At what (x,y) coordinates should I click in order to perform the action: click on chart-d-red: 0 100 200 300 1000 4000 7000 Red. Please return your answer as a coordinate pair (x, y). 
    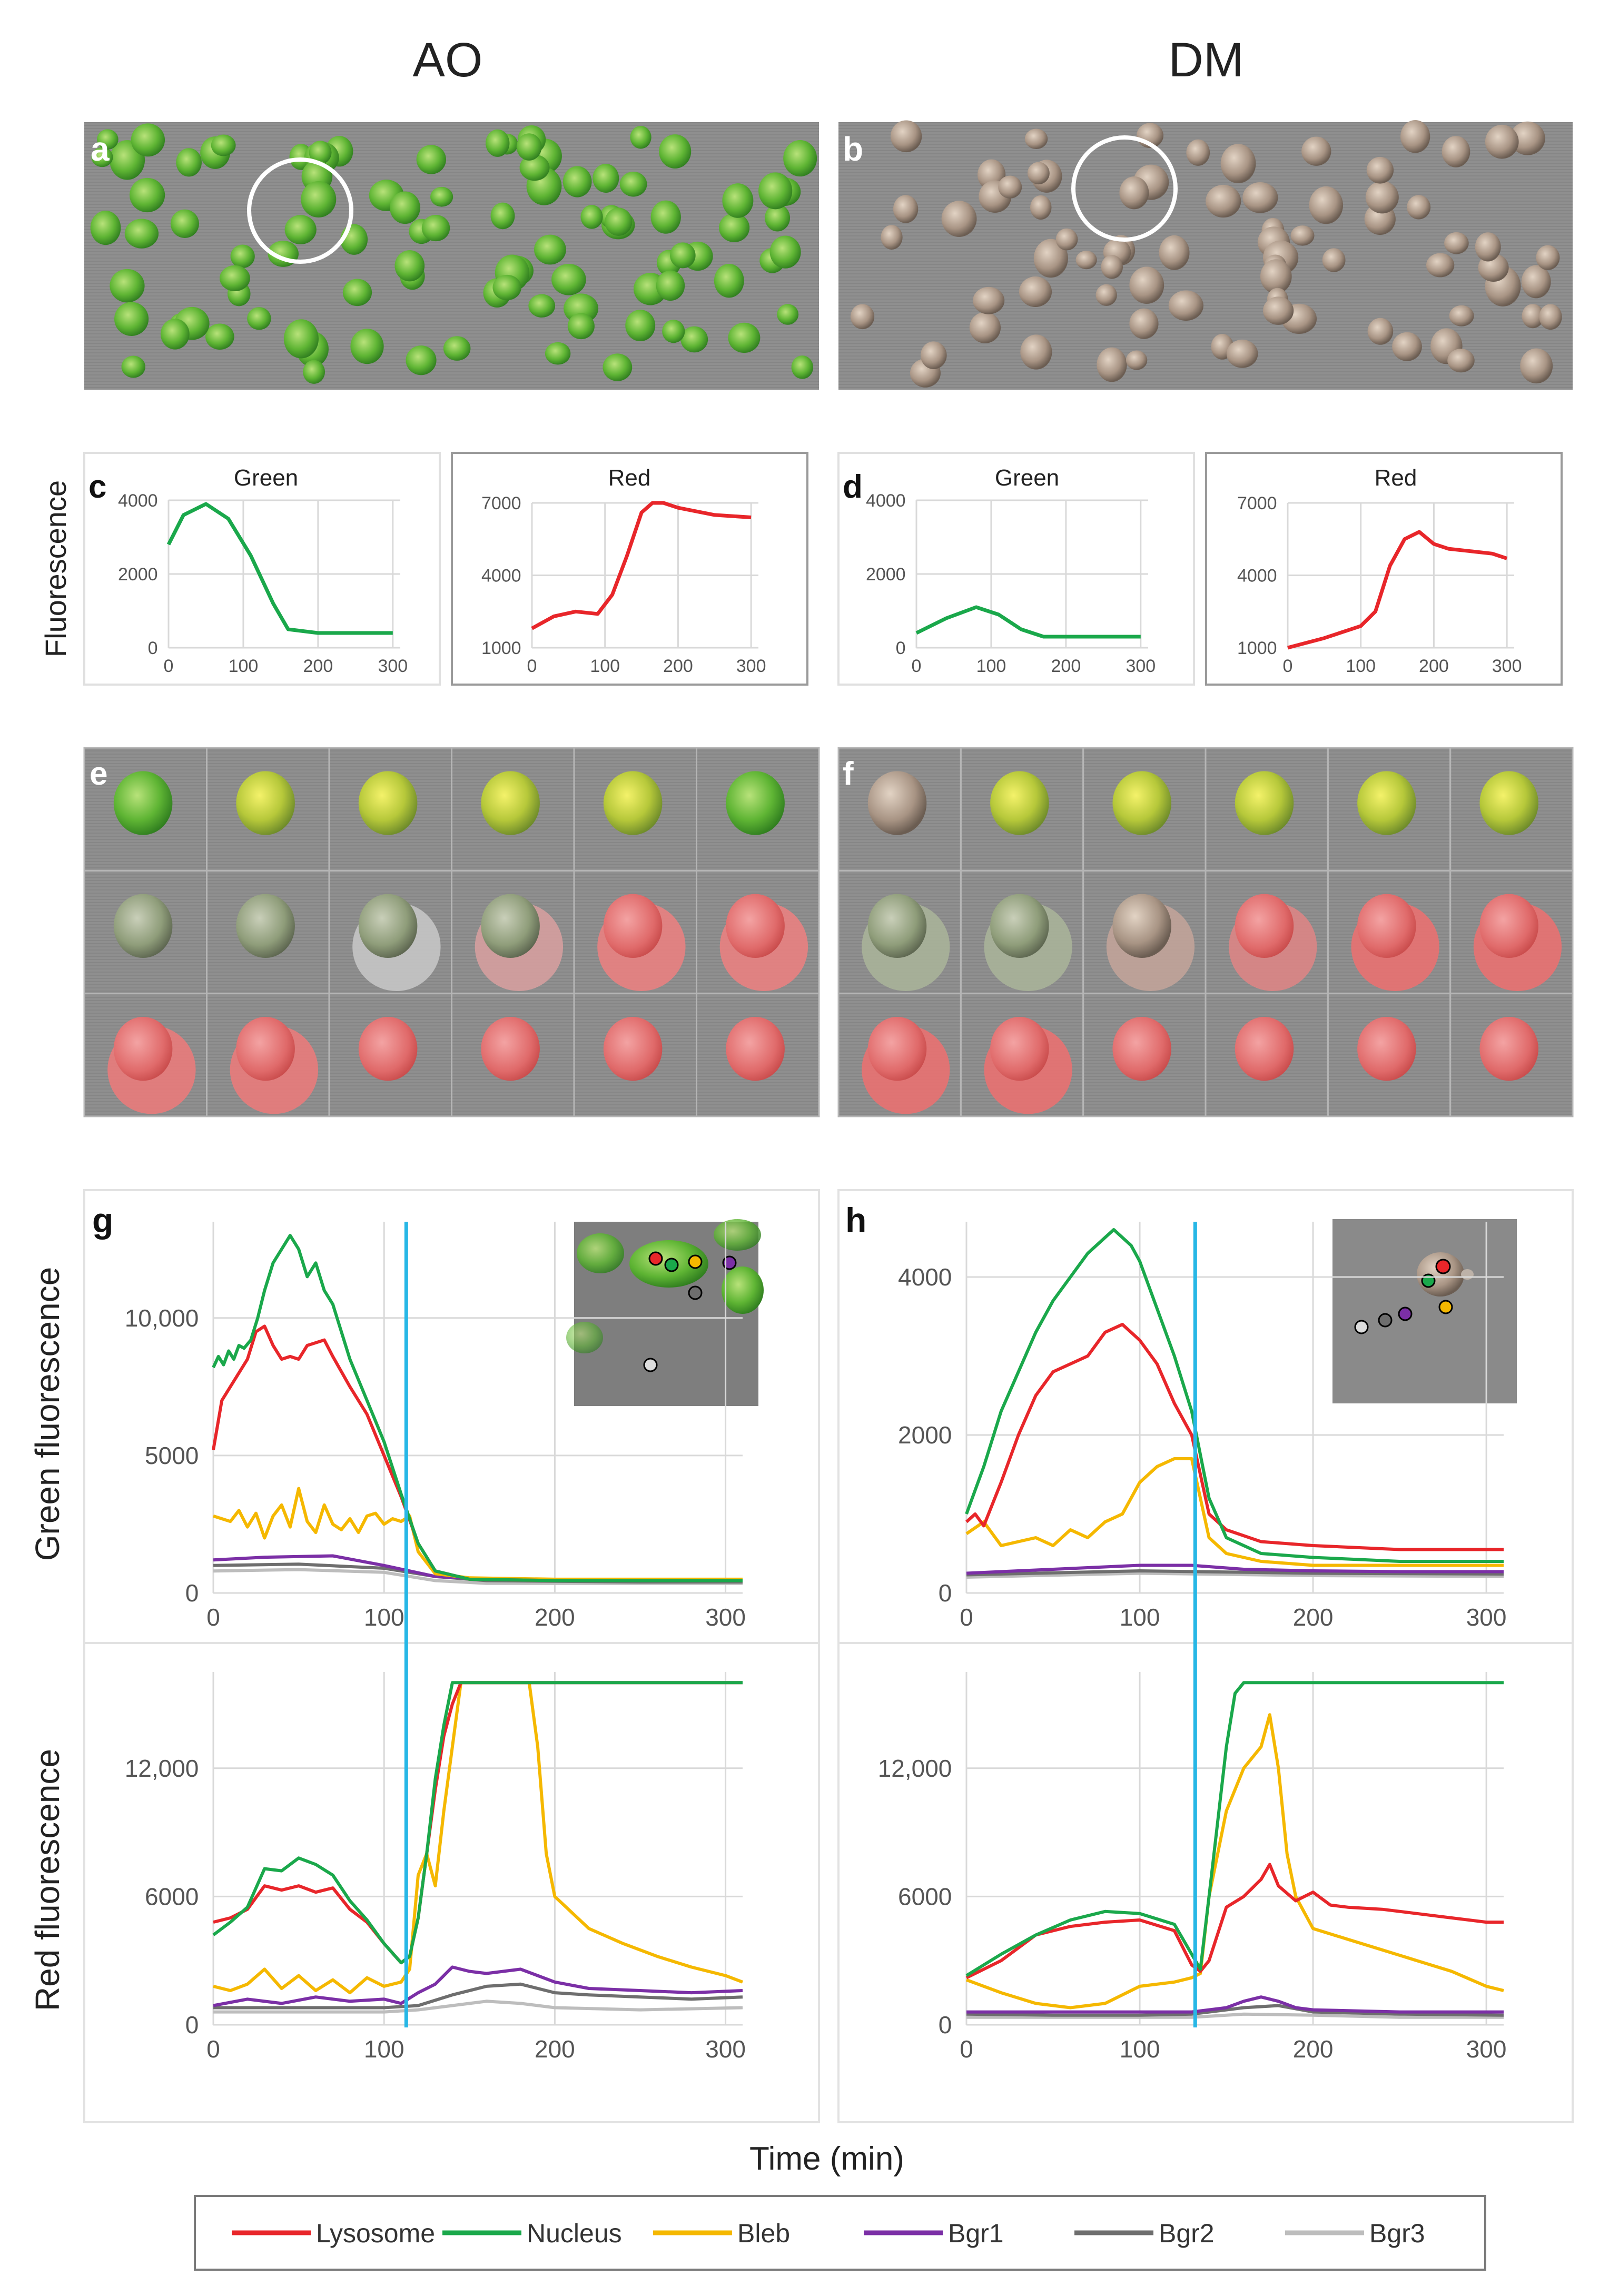
    Looking at the image, I should click on (1379, 570).